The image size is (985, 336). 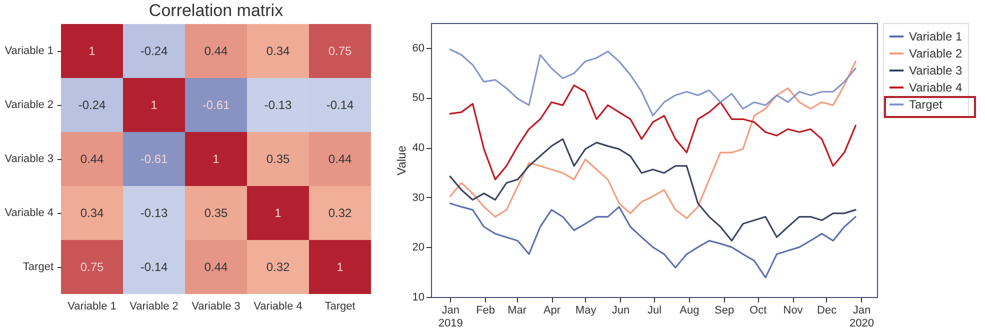 I want to click on x-tick-label: Jul, so click(x=654, y=310).